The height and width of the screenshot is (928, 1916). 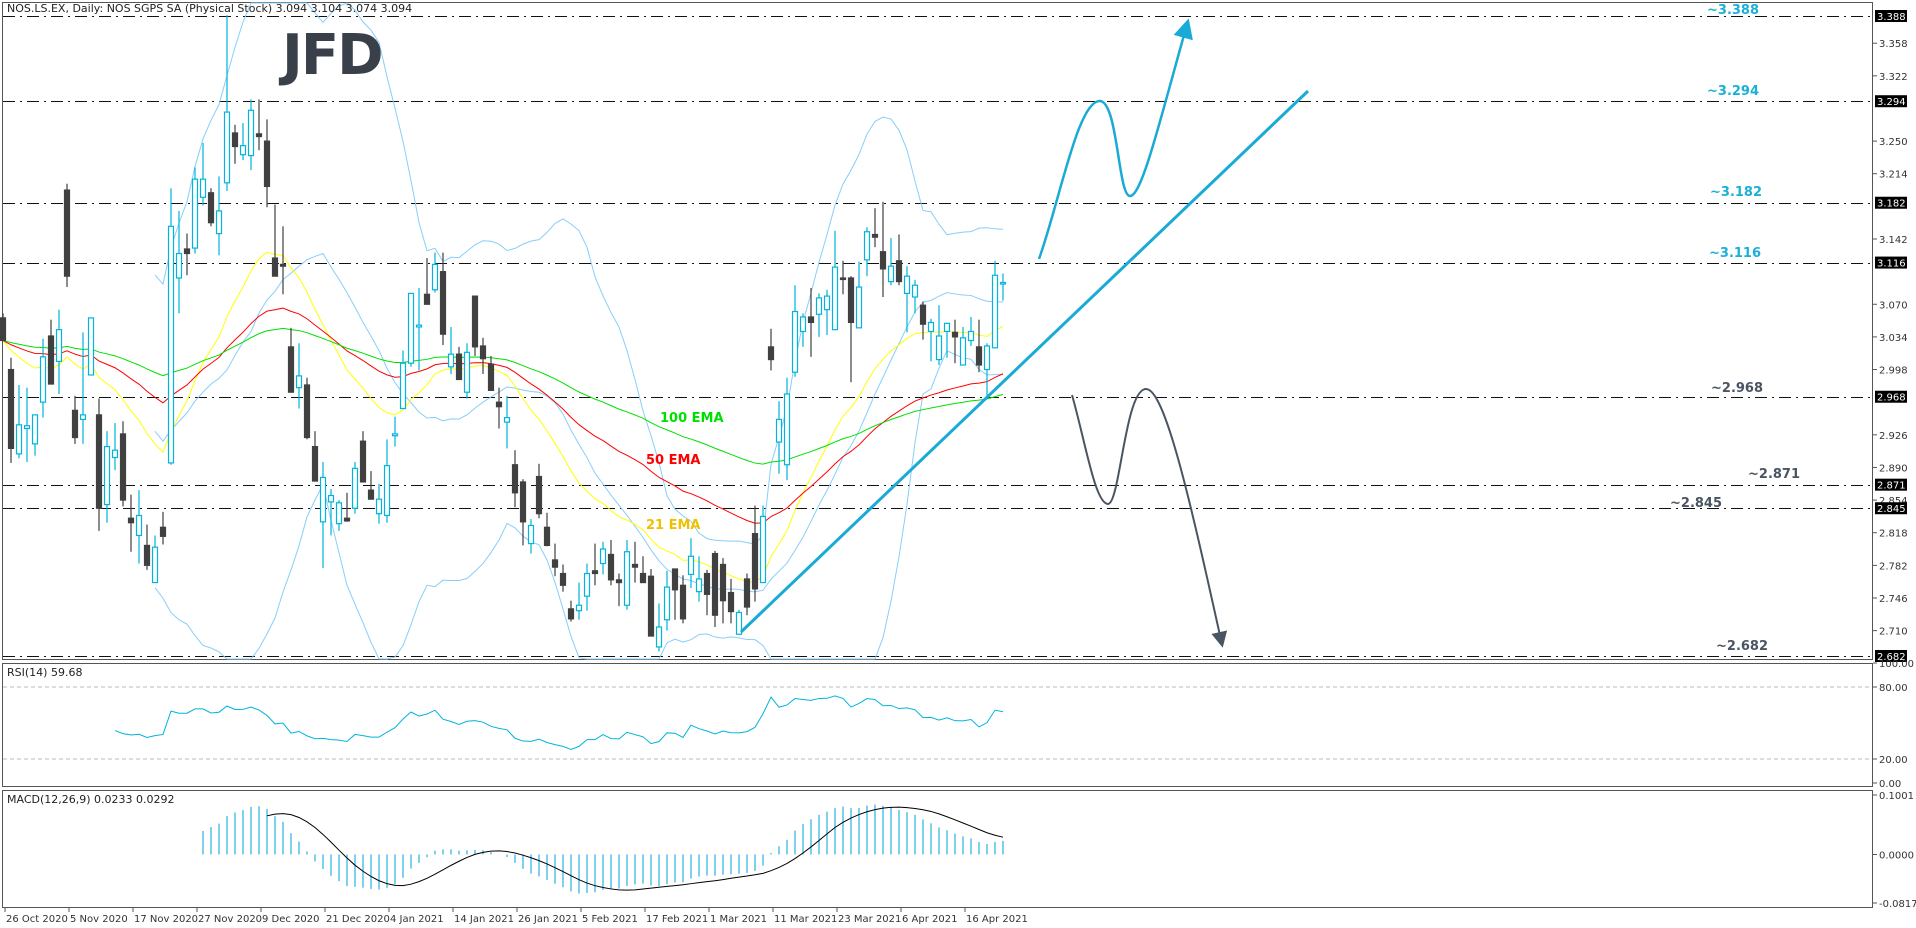 I want to click on date-label: 26 Oct 2020, so click(x=37, y=919).